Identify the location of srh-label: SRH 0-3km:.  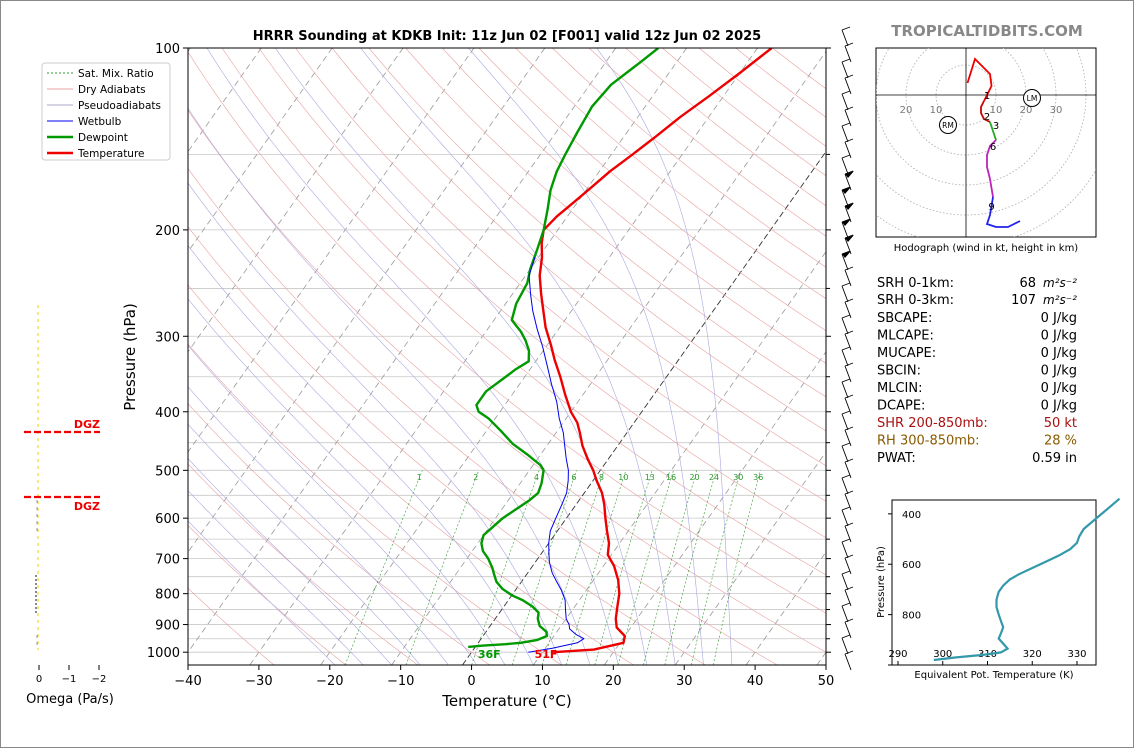
(915, 300).